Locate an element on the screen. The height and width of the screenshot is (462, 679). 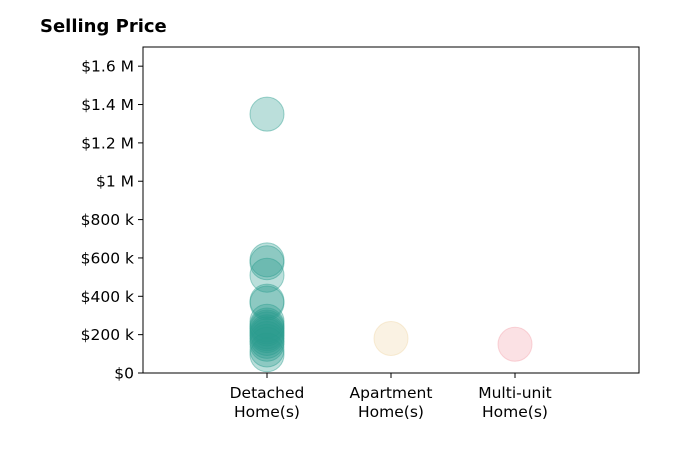
y-tick-label: $400 k is located at coordinates (107, 297).